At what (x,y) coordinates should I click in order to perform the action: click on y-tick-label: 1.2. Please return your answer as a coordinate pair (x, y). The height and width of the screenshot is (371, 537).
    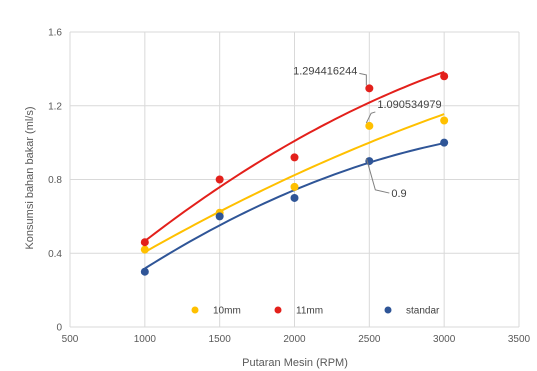
    Looking at the image, I should click on (55, 106).